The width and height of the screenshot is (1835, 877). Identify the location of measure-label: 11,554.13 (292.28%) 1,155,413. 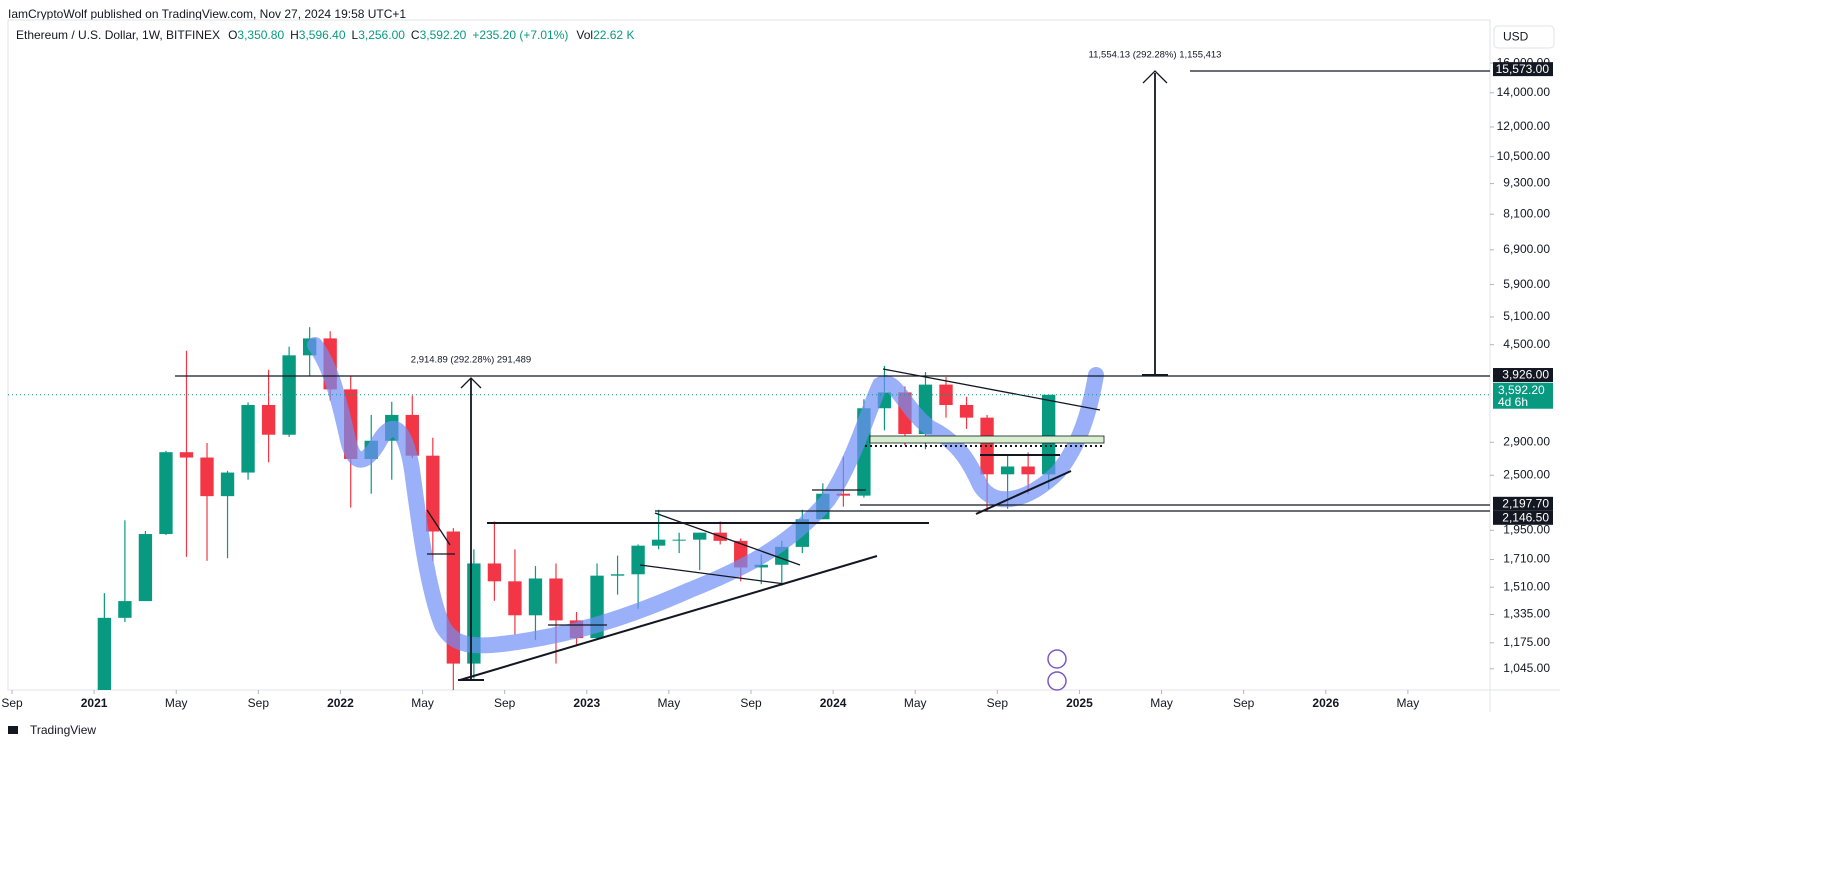
(1155, 55).